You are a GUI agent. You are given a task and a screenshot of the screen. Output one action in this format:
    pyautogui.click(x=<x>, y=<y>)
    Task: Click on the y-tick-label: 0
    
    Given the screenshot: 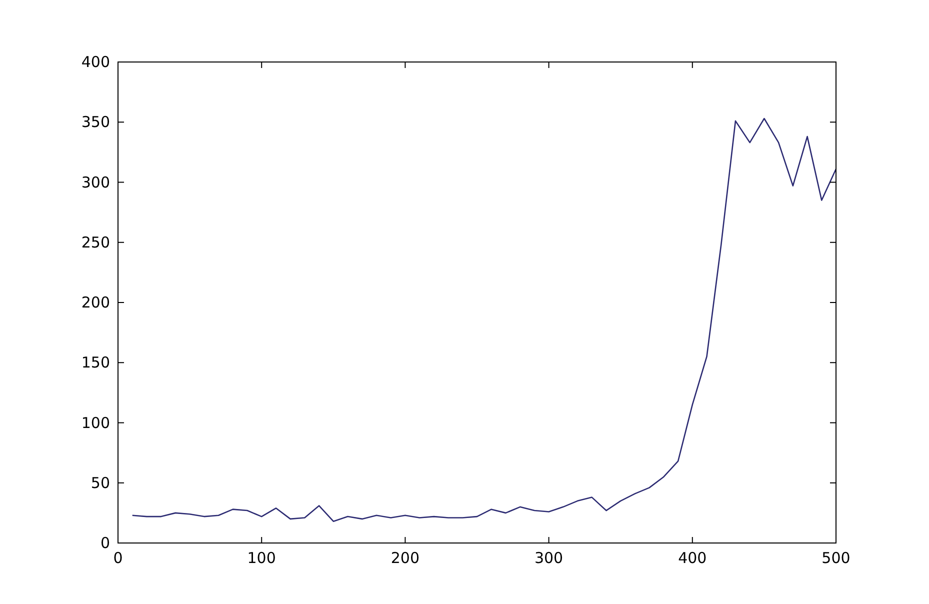 What is the action you would take?
    pyautogui.click(x=105, y=543)
    